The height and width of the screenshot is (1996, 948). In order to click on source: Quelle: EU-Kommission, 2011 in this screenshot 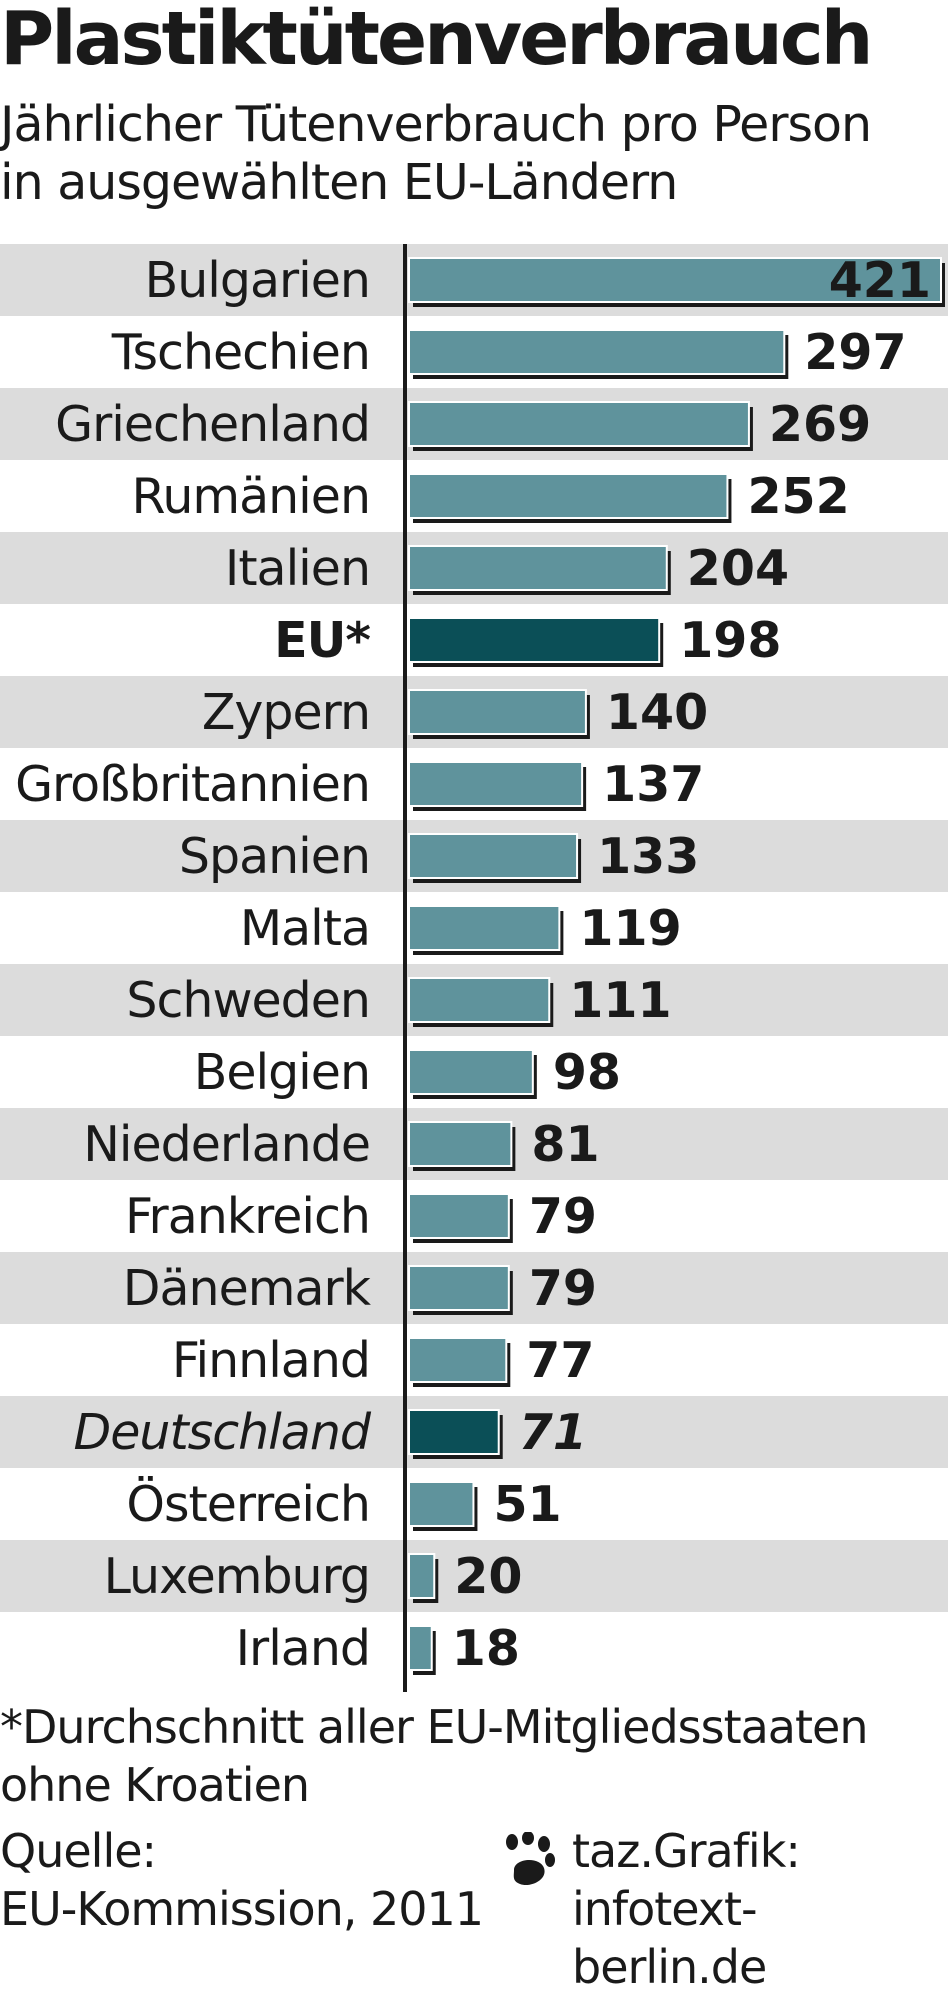, I will do `click(242, 1880)`.